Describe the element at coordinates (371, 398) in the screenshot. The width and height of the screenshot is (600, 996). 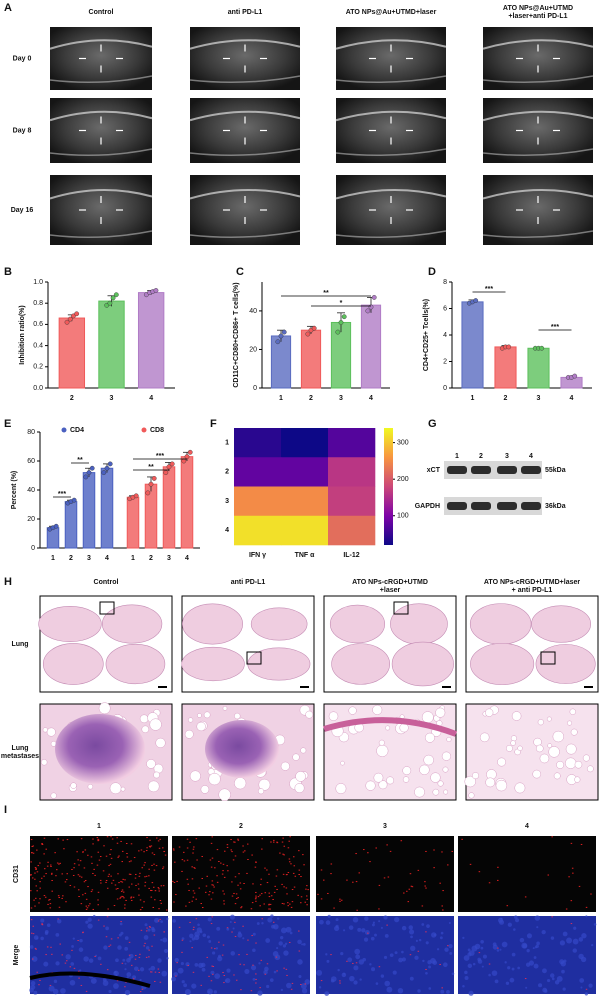
I see `x-tick-label: 4` at that location.